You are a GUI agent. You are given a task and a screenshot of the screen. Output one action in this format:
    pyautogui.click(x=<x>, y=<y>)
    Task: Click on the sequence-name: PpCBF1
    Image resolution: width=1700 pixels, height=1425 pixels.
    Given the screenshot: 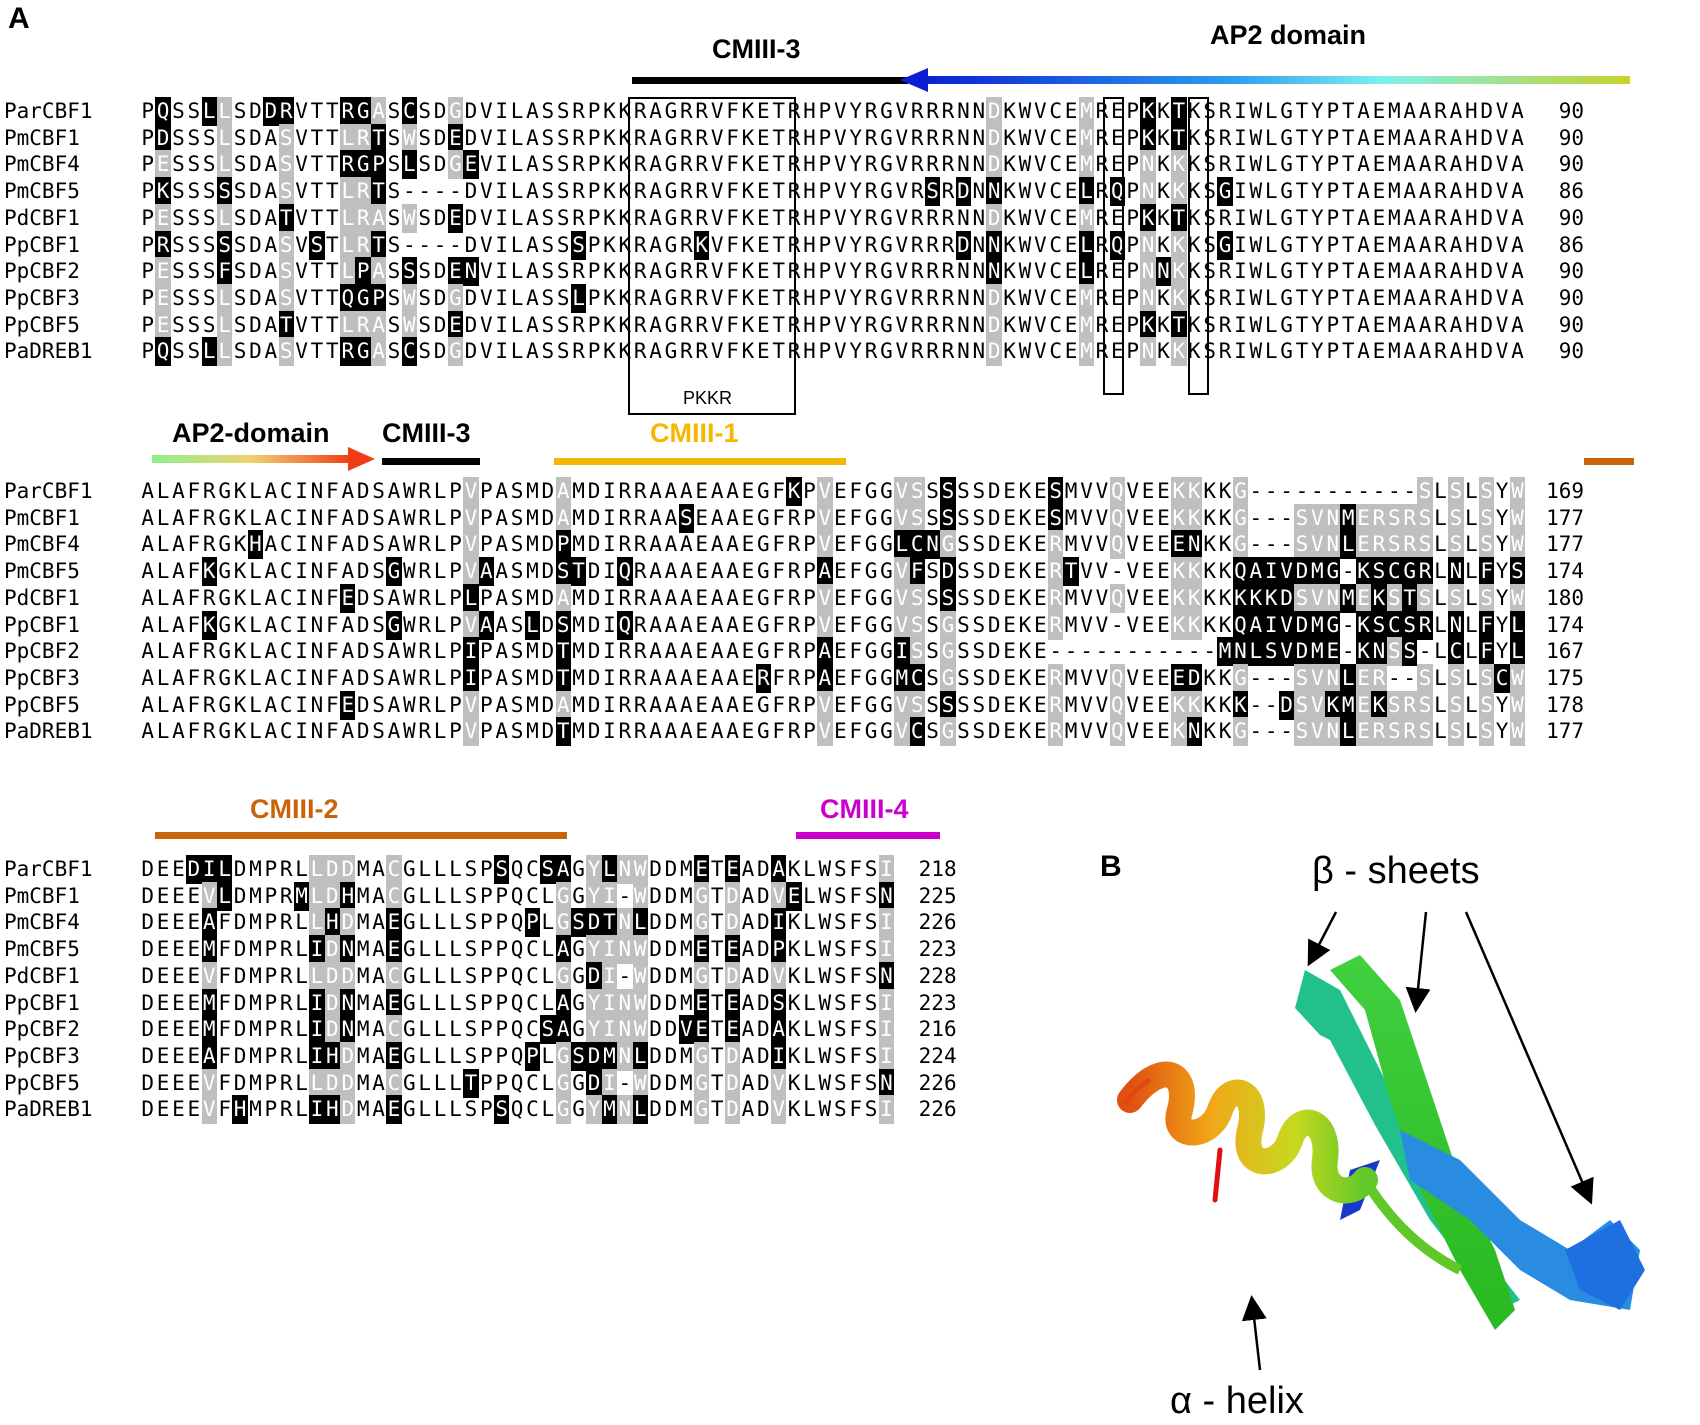 What is the action you would take?
    pyautogui.click(x=42, y=624)
    